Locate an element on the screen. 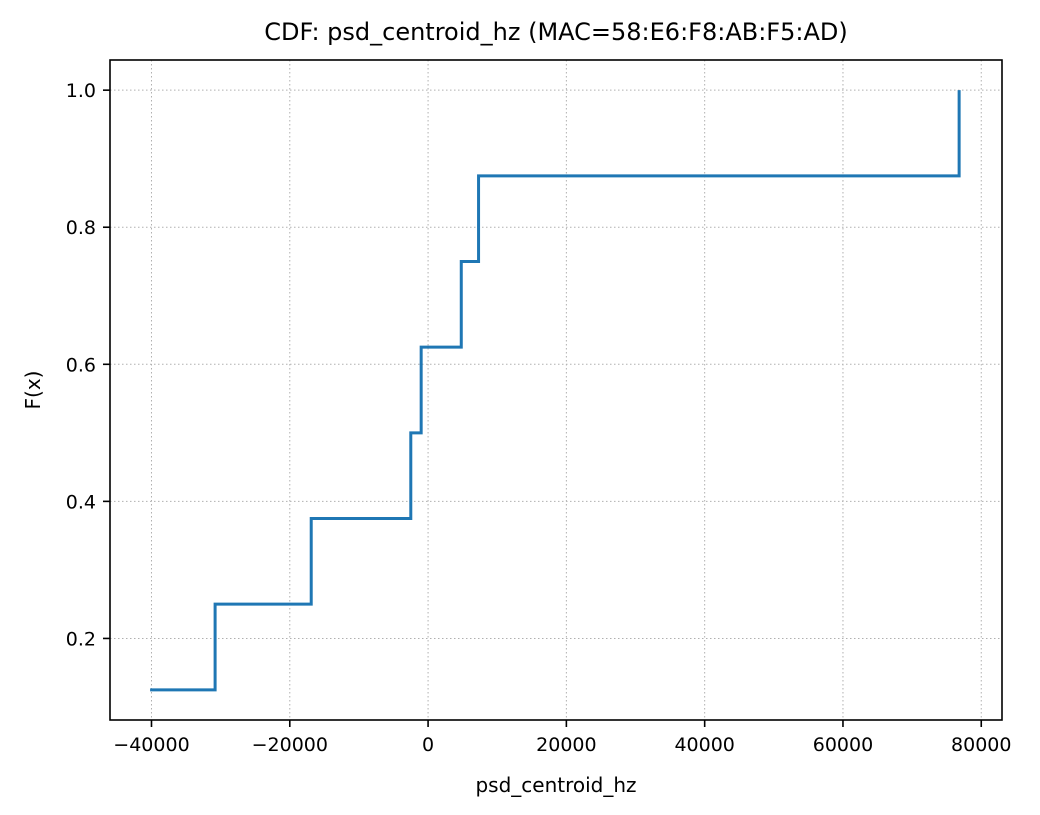 Image resolution: width=1040 pixels, height=815 pixels. x-axis-label: psd_centroid_hz is located at coordinates (555, 785).